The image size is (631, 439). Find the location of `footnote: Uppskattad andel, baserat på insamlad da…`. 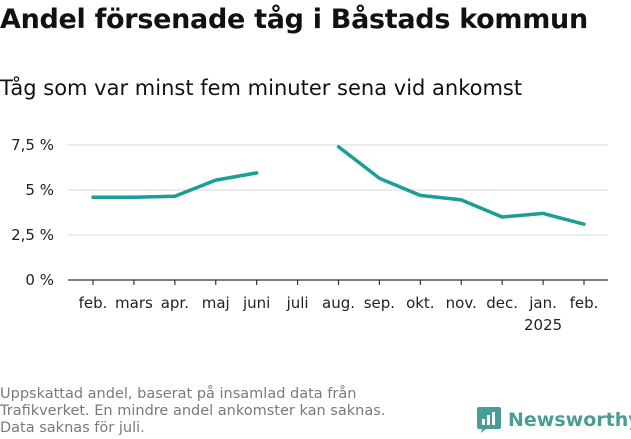

footnote: Uppskattad andel, baserat på insamlad da… is located at coordinates (220, 411).